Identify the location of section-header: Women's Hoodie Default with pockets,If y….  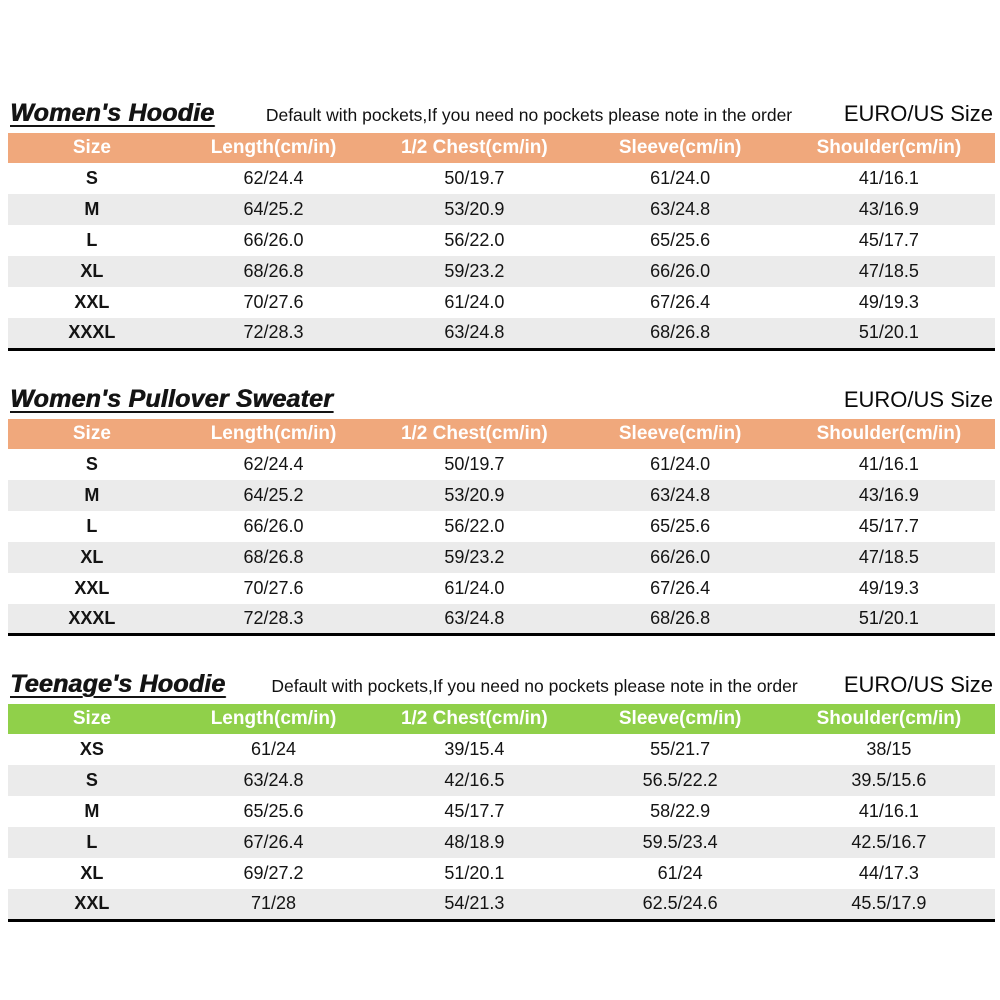
(501, 113).